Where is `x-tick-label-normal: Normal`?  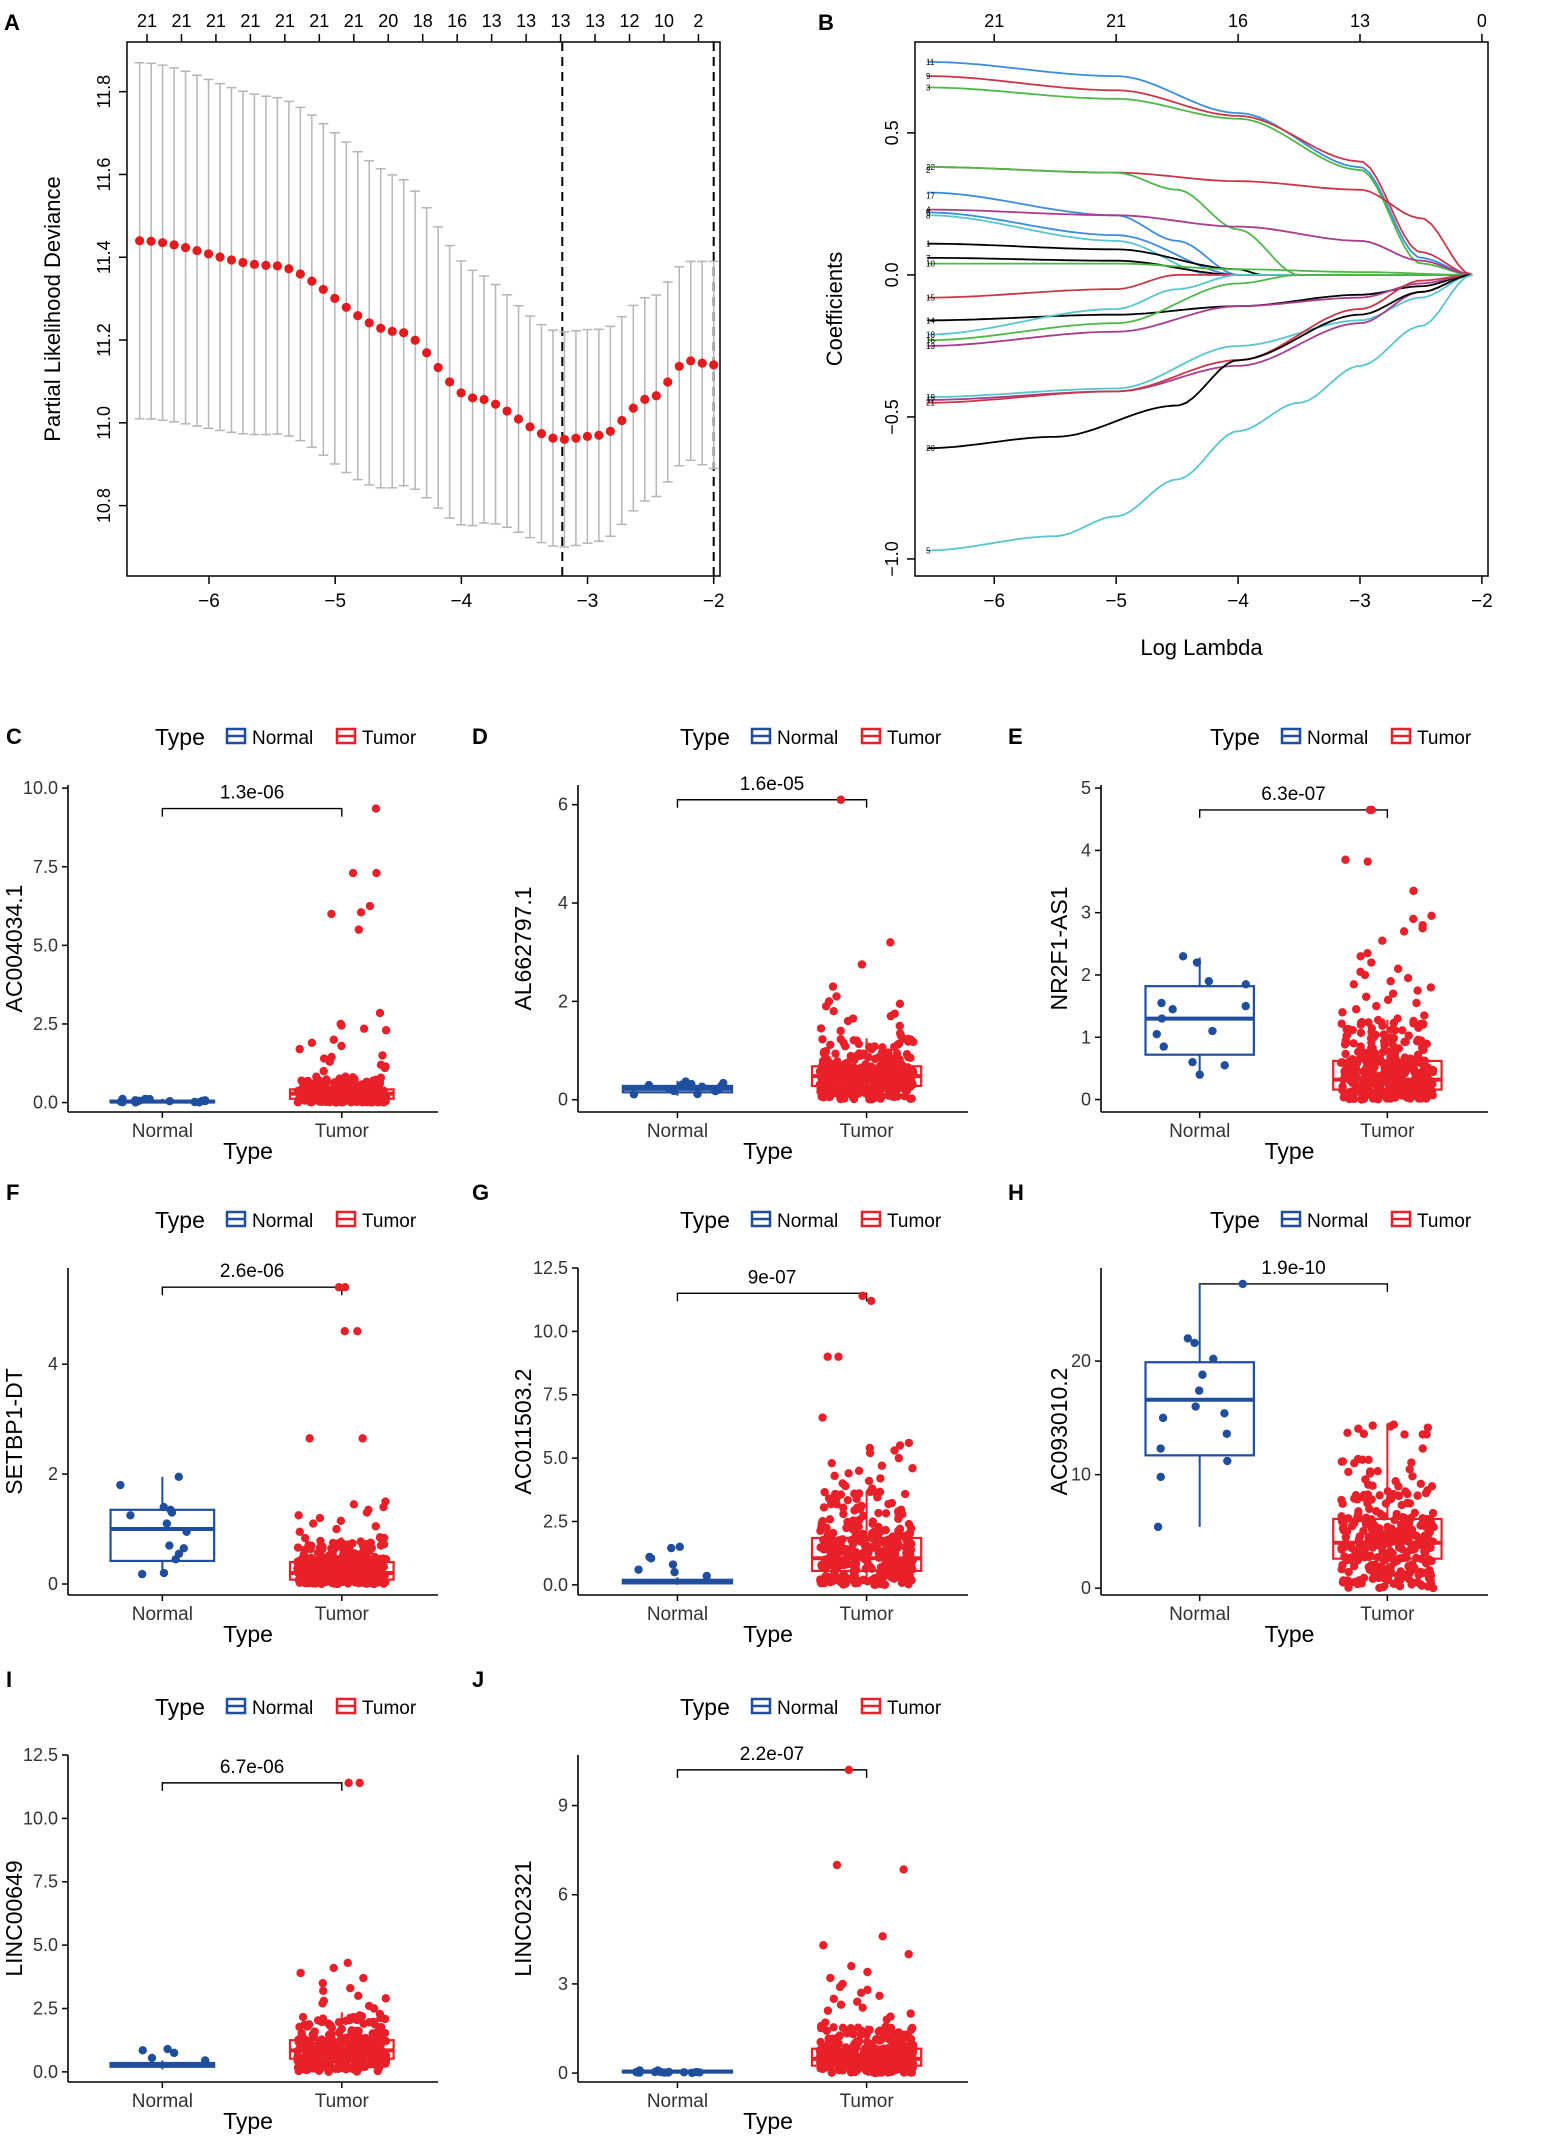 x-tick-label-normal: Normal is located at coordinates (162, 2101).